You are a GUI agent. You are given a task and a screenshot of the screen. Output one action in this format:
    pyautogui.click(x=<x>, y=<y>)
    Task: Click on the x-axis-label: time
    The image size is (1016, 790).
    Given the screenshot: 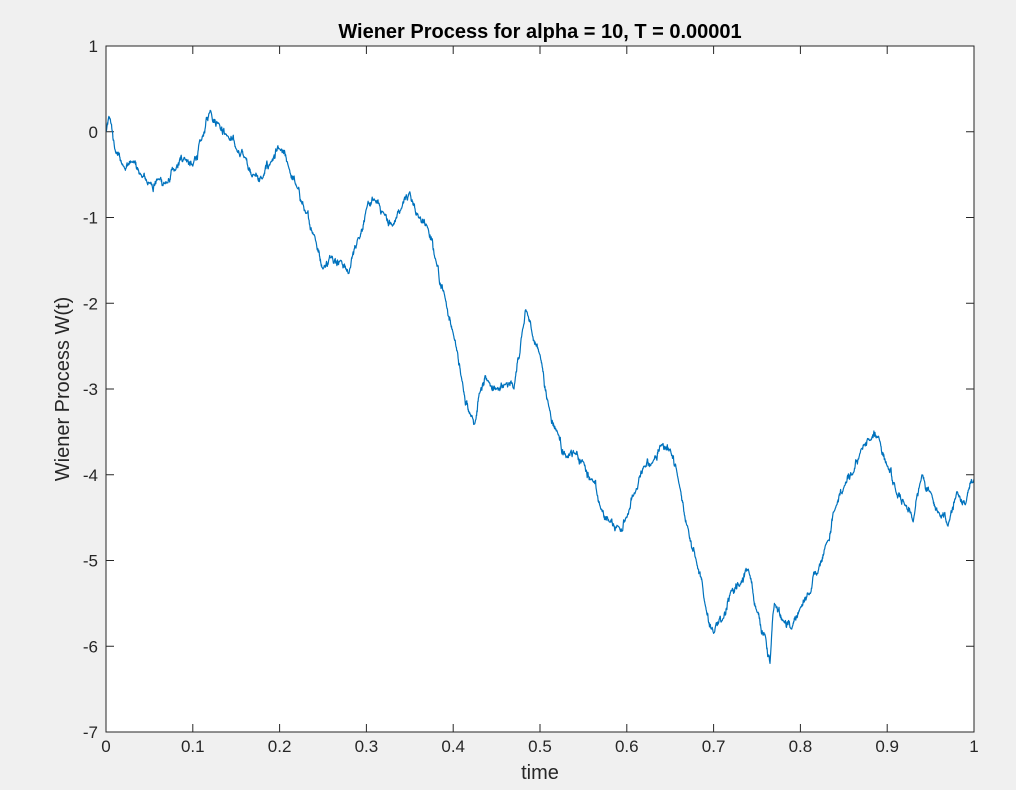 What is the action you would take?
    pyautogui.click(x=540, y=773)
    